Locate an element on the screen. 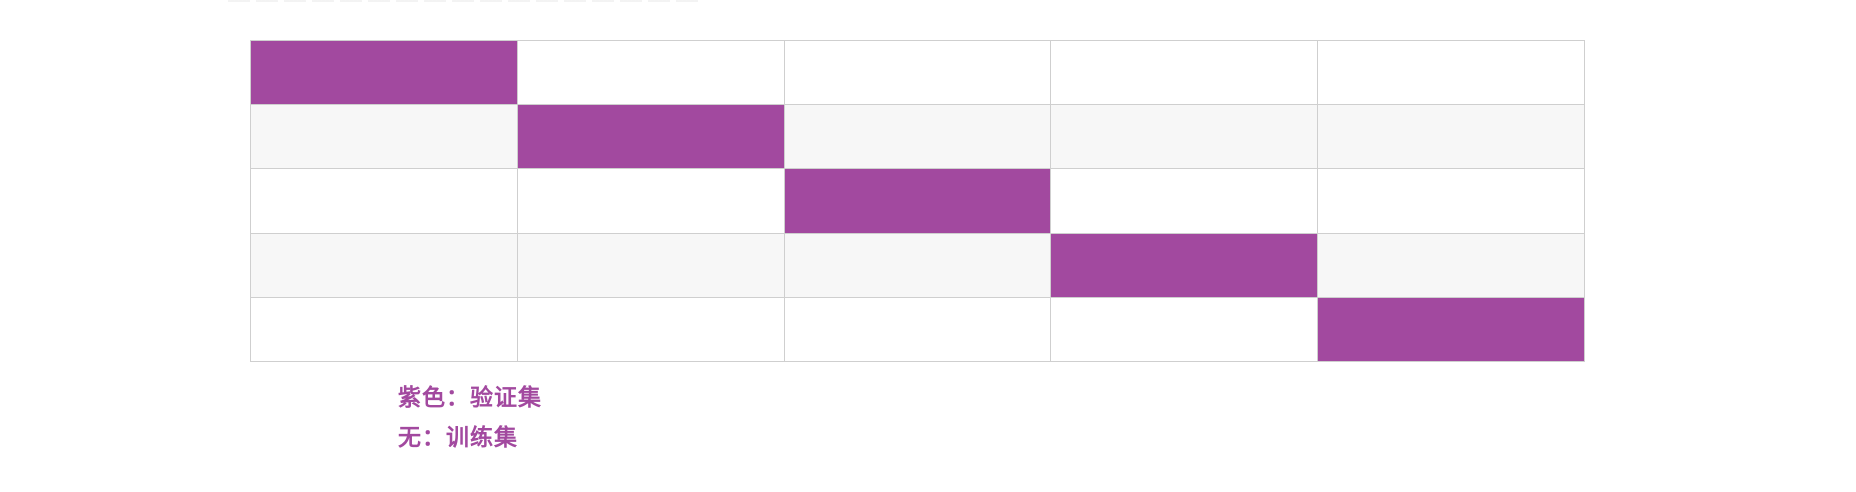 Image resolution: width=1856 pixels, height=492 pixels. legend-training: 无：训练集 is located at coordinates (458, 438).